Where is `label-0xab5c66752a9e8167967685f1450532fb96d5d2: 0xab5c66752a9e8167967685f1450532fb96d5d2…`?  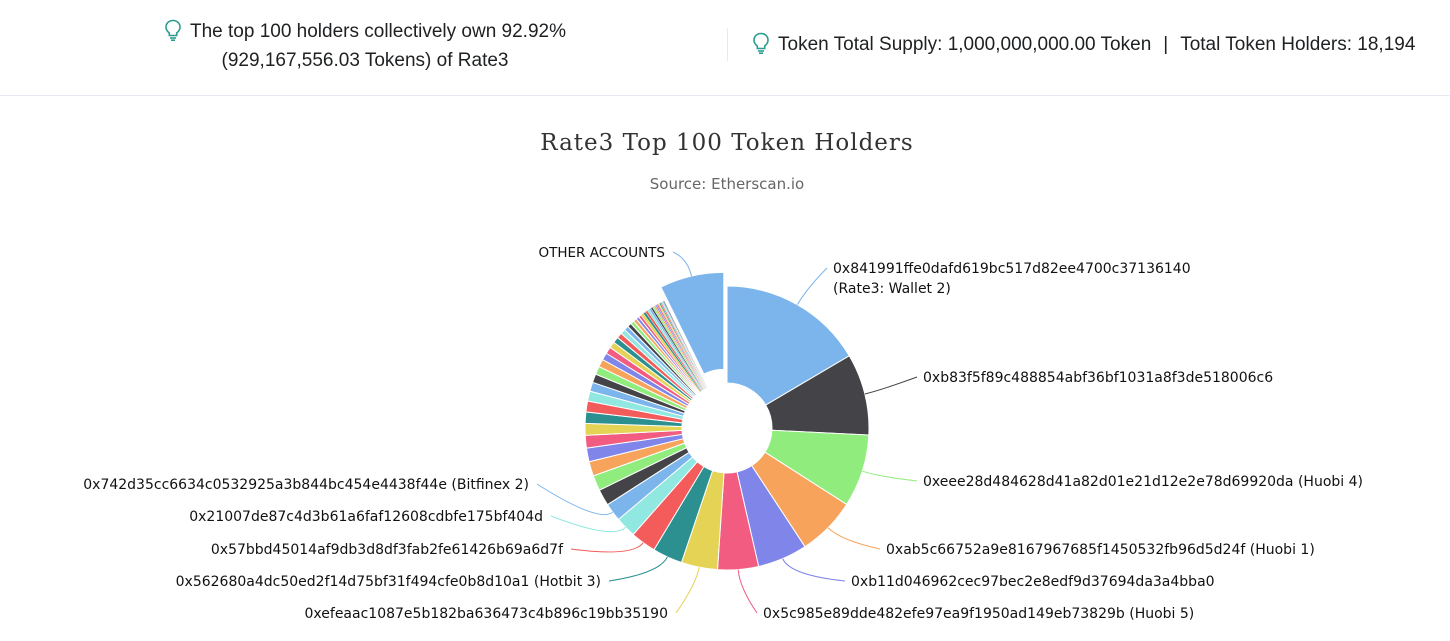 label-0xab5c66752a9e8167967685f1450532fb96d5d2: 0xab5c66752a9e8167967685f1450532fb96d5d2… is located at coordinates (1100, 550).